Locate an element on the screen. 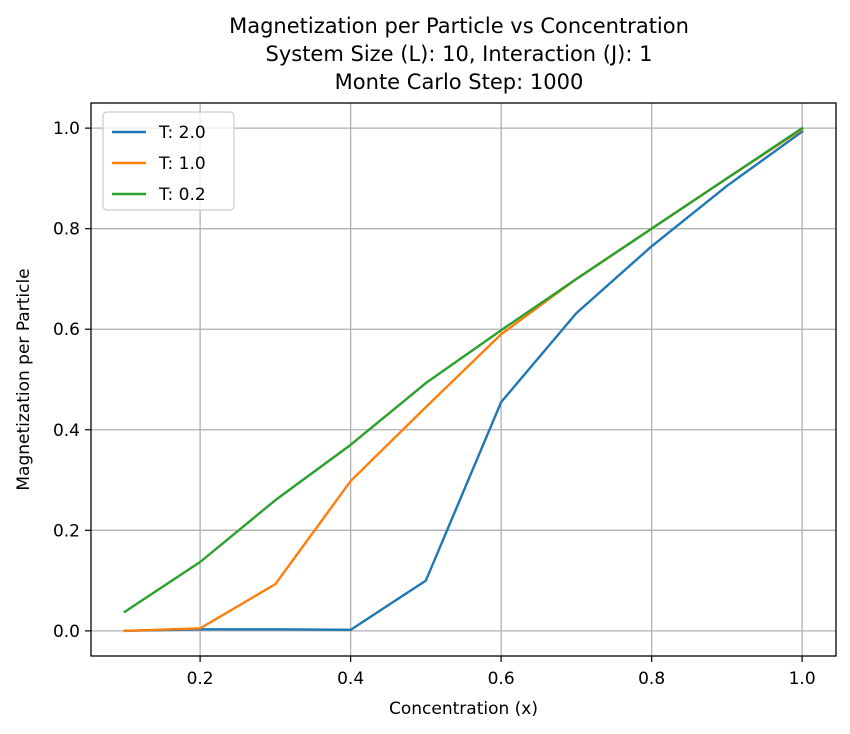 This screenshot has height=734, width=850. legend-entry: T: 0.2 is located at coordinates (182, 195).